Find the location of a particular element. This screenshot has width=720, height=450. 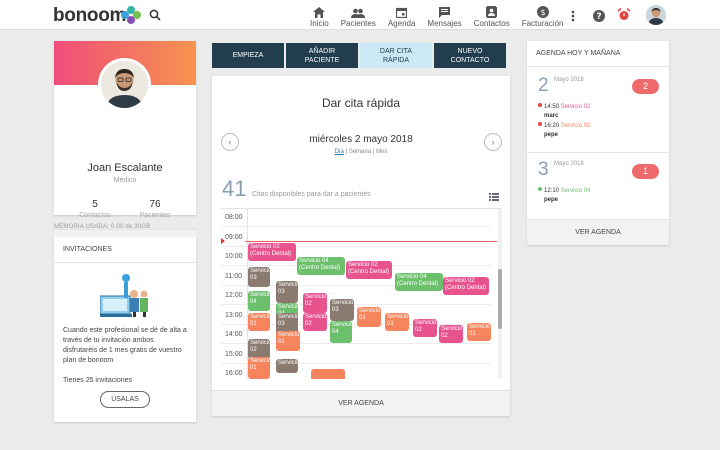

appointment-service: Servicio 01 is located at coordinates (575, 126).